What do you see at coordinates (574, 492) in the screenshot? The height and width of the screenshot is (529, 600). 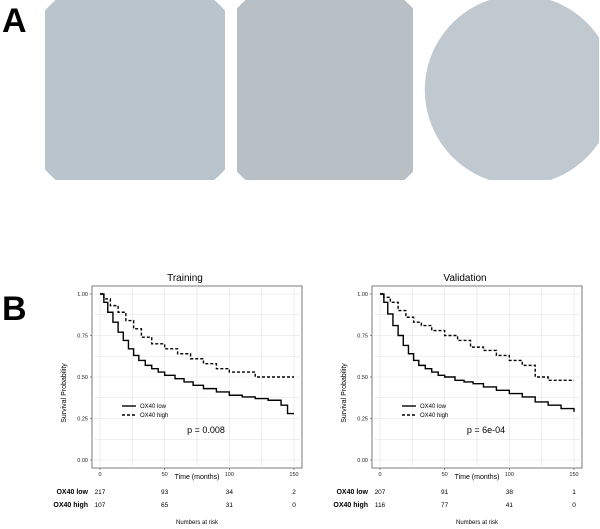 I see `risk-table-cell: 1` at bounding box center [574, 492].